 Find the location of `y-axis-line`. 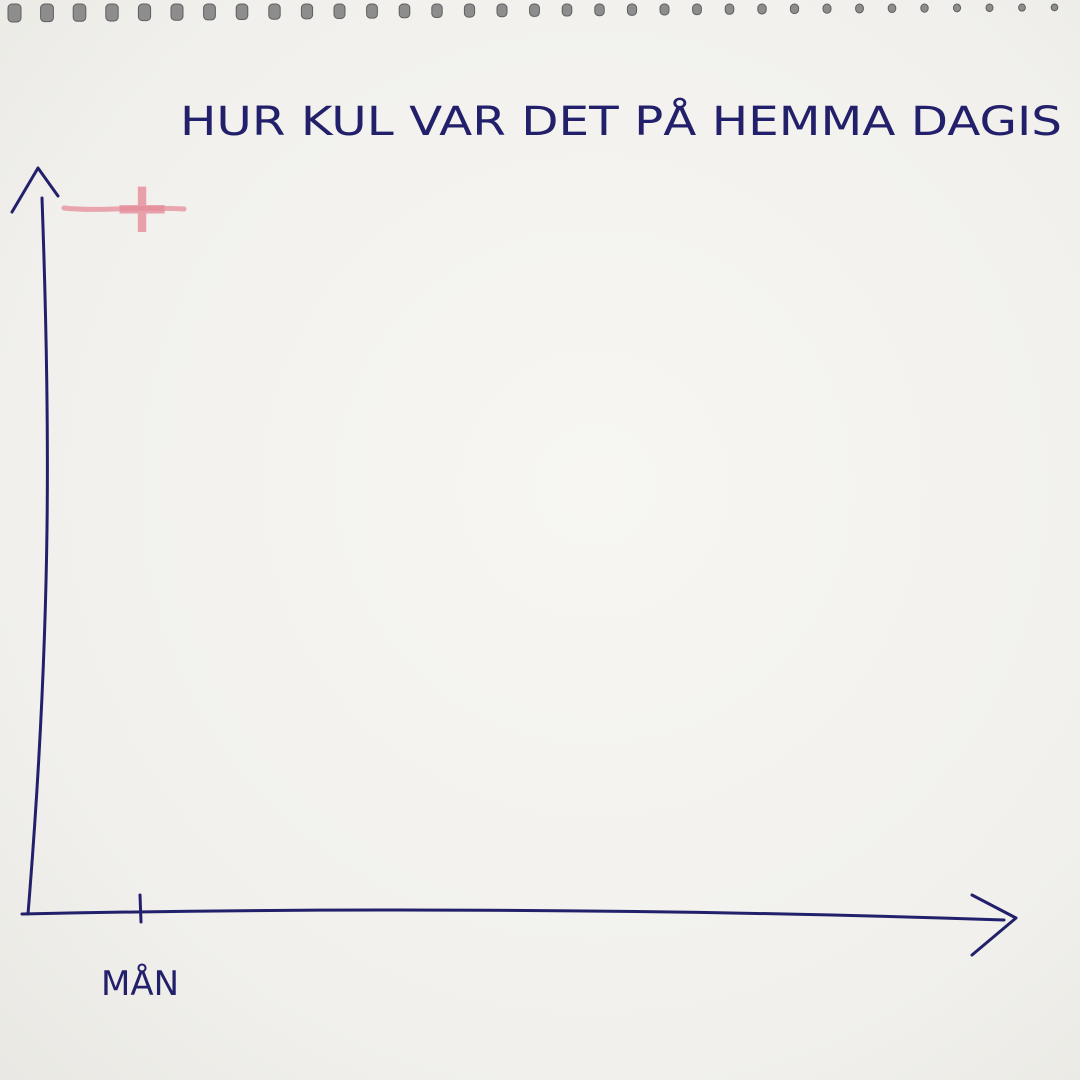

y-axis-line is located at coordinates (37, 556).